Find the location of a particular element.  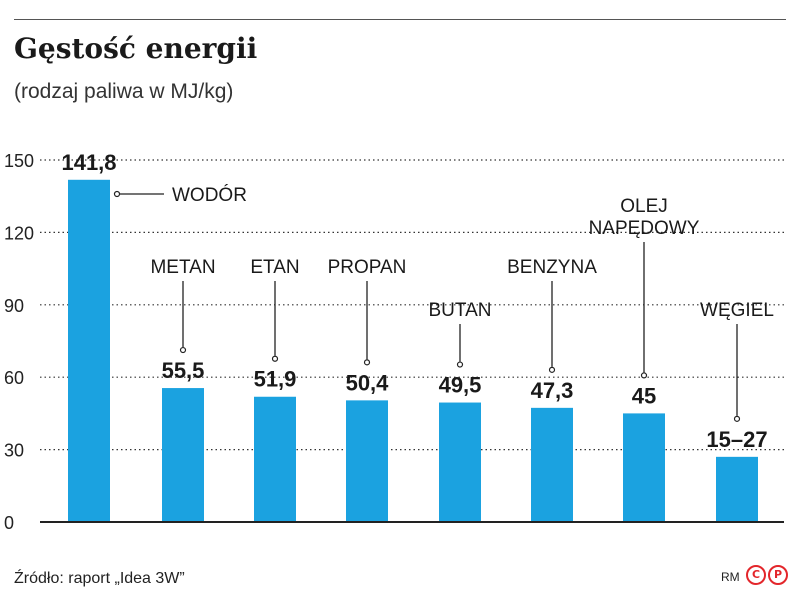

logo-p-icon: P is located at coordinates (778, 575).